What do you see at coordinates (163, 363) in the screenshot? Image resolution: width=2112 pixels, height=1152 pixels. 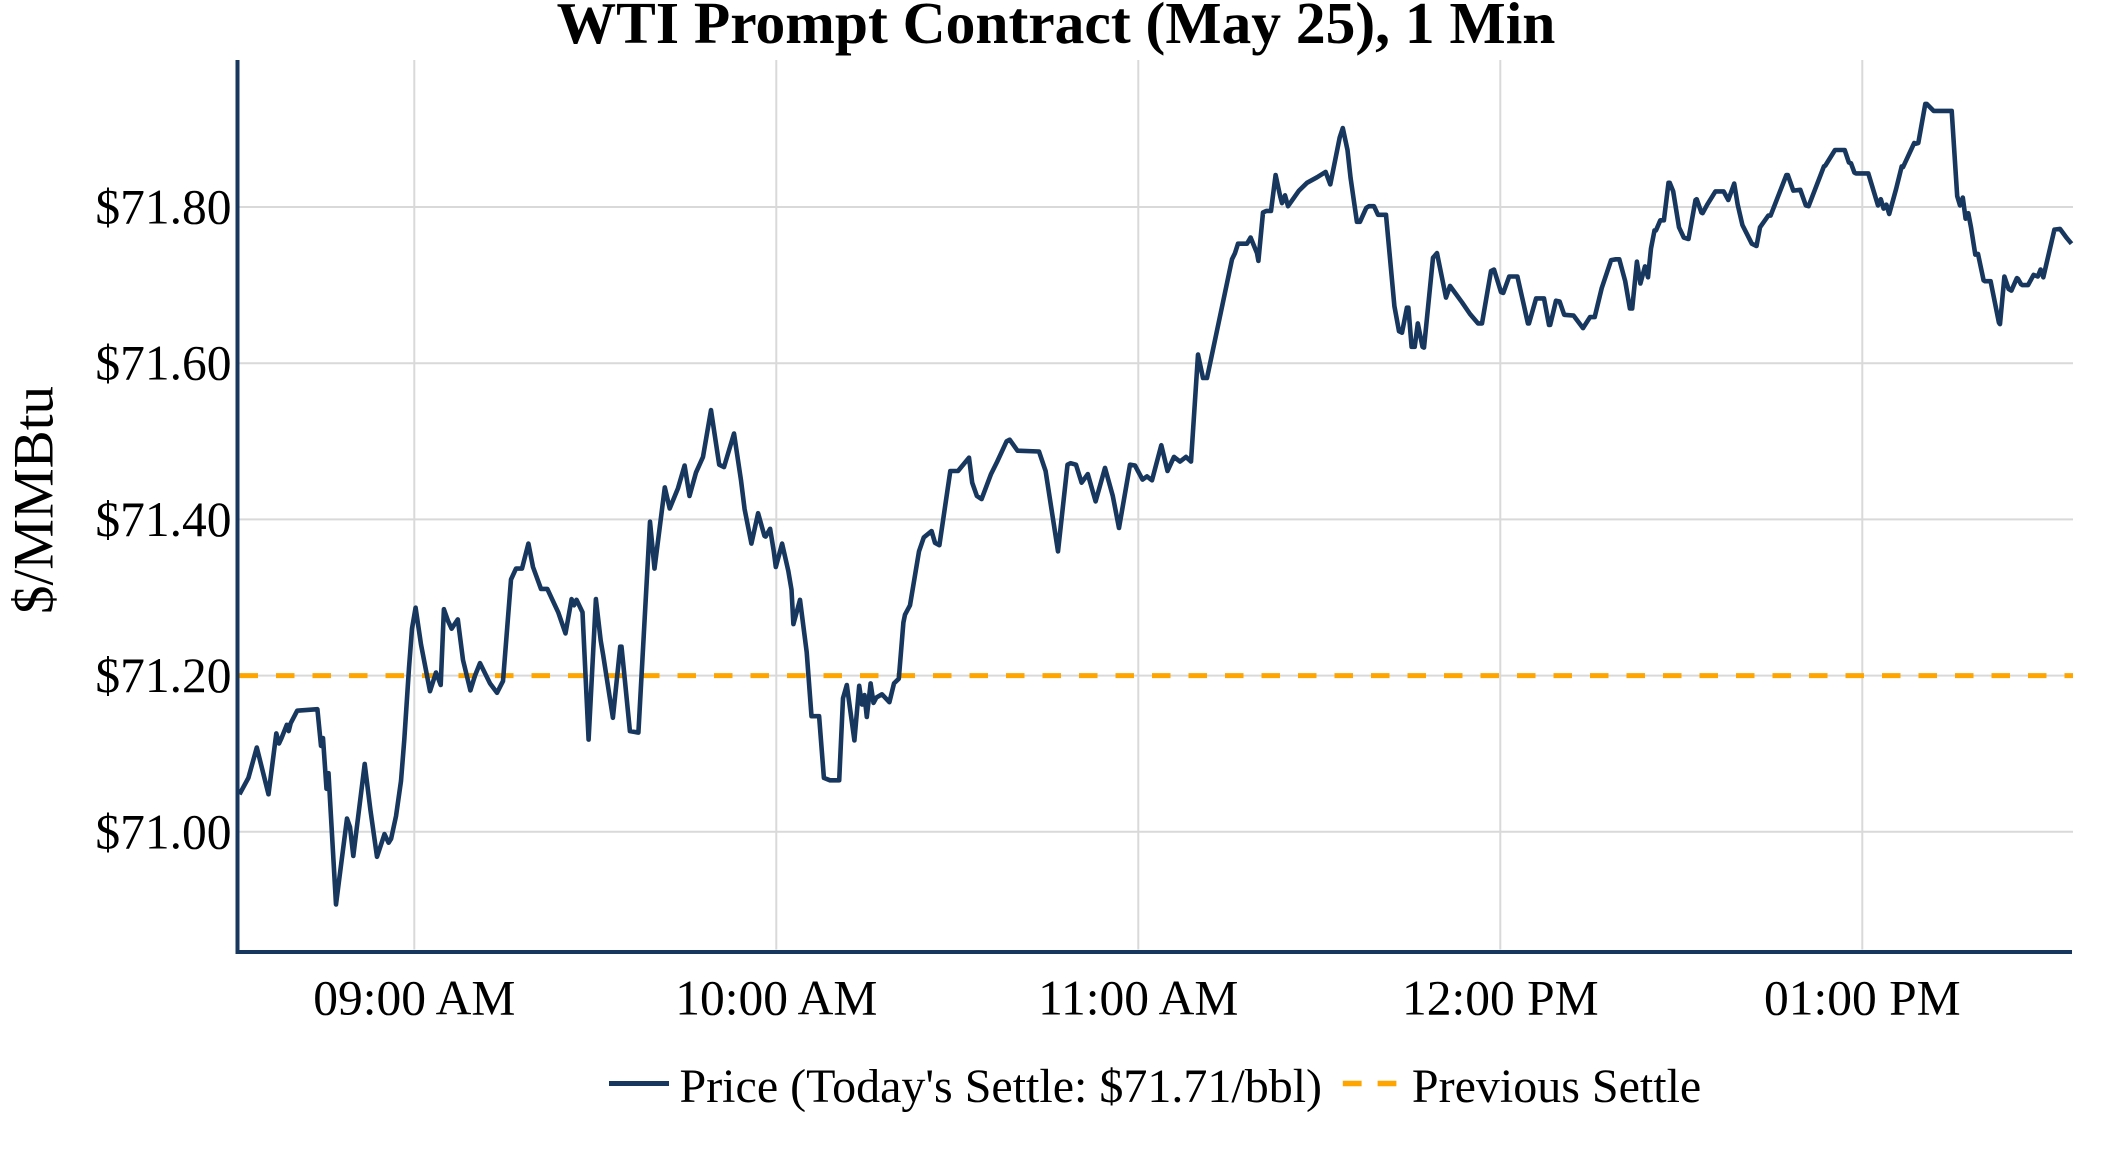 I see `svg-text: $71.60` at bounding box center [163, 363].